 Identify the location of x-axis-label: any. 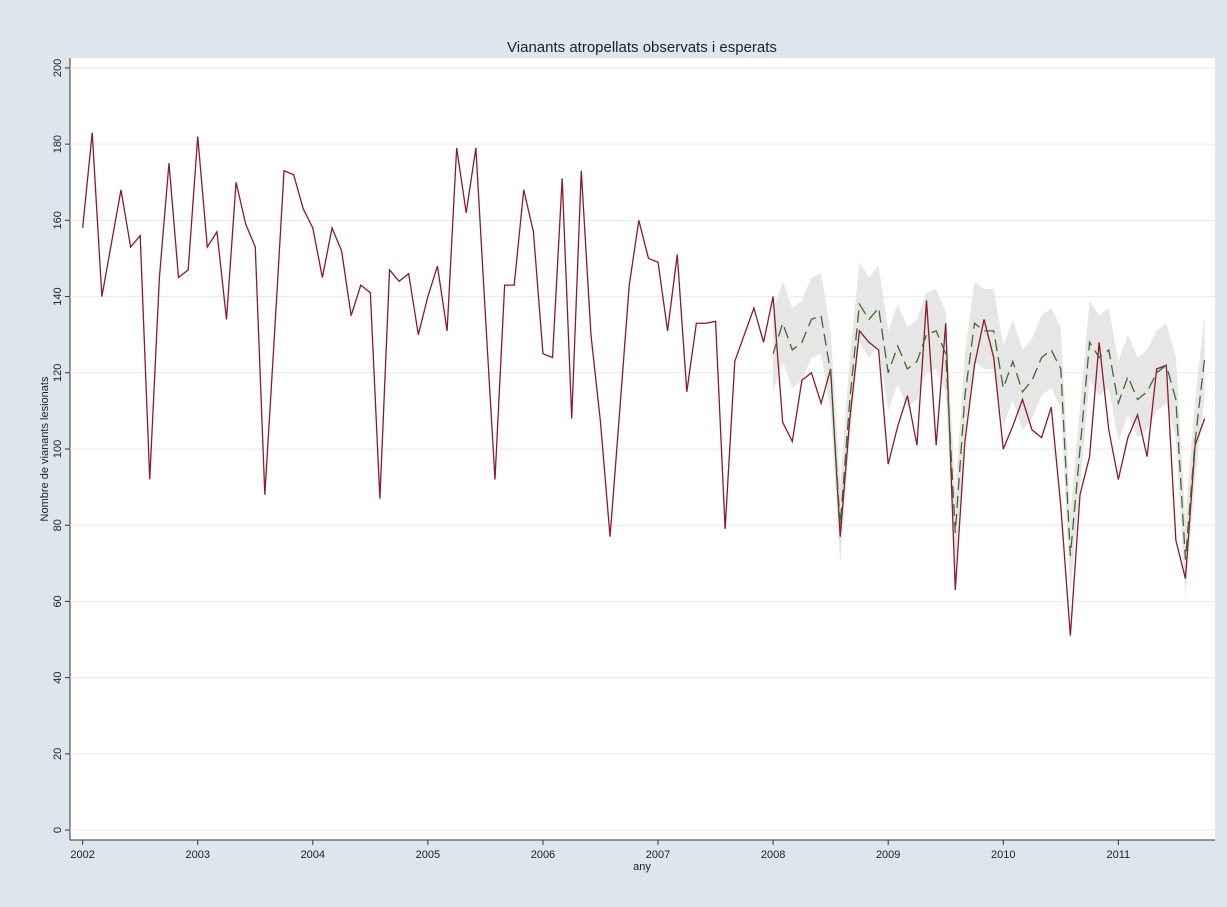
(642, 867).